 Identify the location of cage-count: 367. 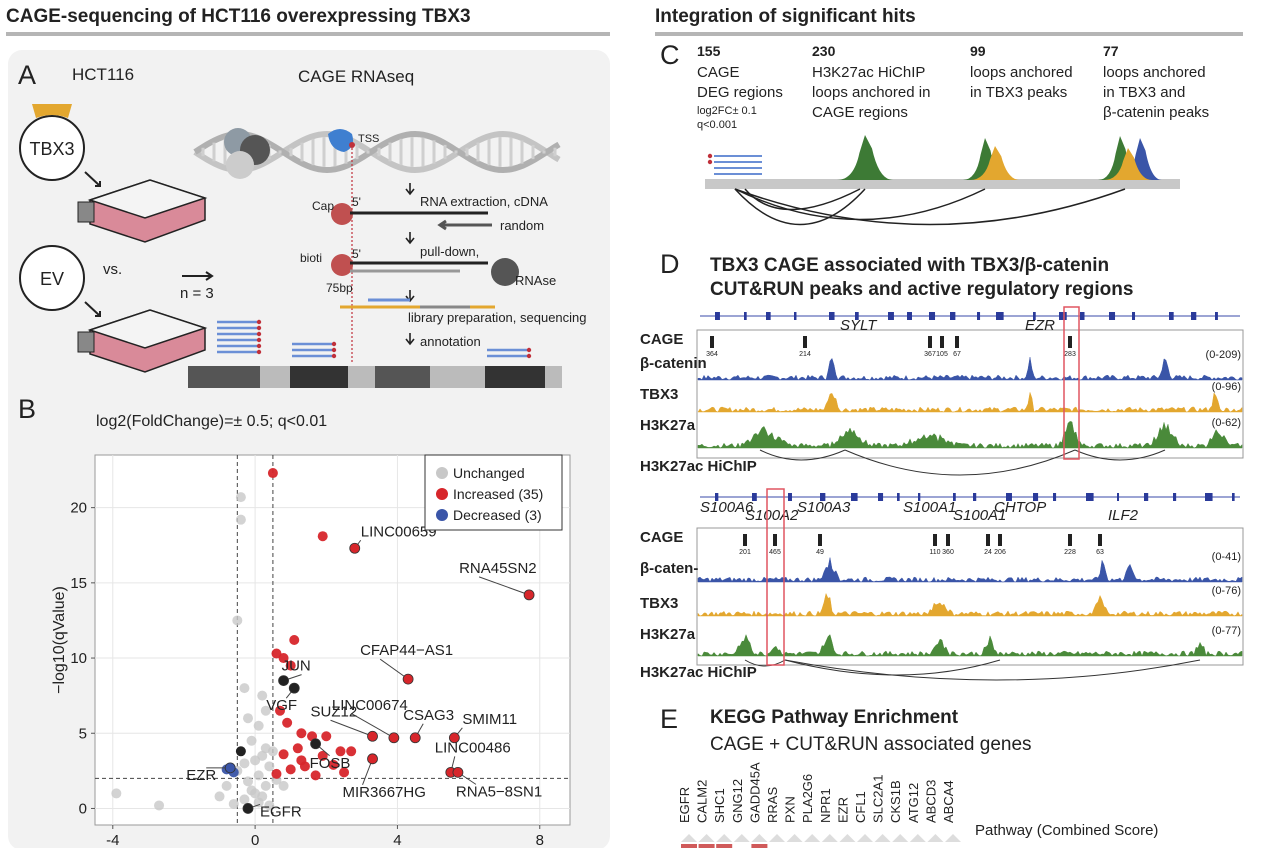
(930, 354).